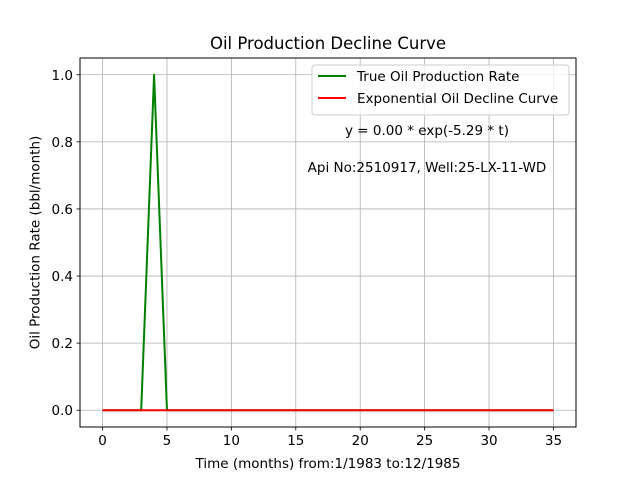  Describe the element at coordinates (62, 143) in the screenshot. I see `y-tick-label: 0.8` at that location.